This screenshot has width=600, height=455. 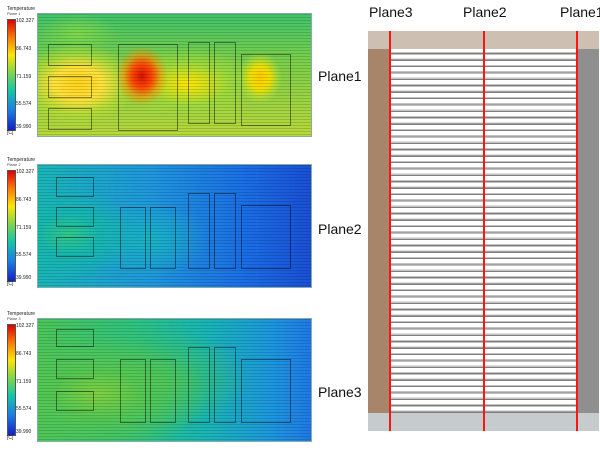 What do you see at coordinates (577, 231) in the screenshot?
I see `plane1-line` at bounding box center [577, 231].